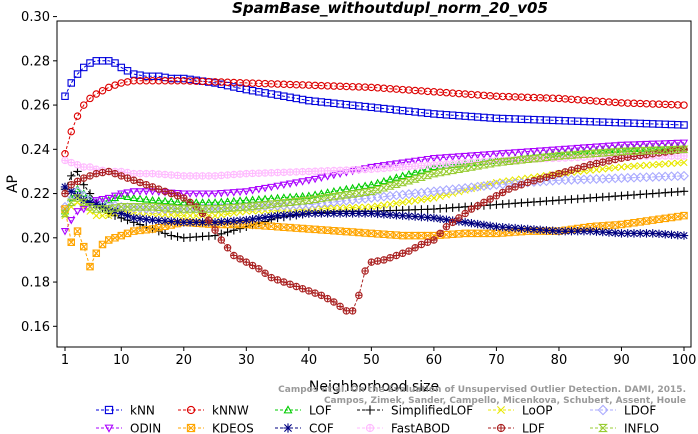  Describe the element at coordinates (304, 428) in the screenshot. I see `legend-item-cof: COF` at that location.